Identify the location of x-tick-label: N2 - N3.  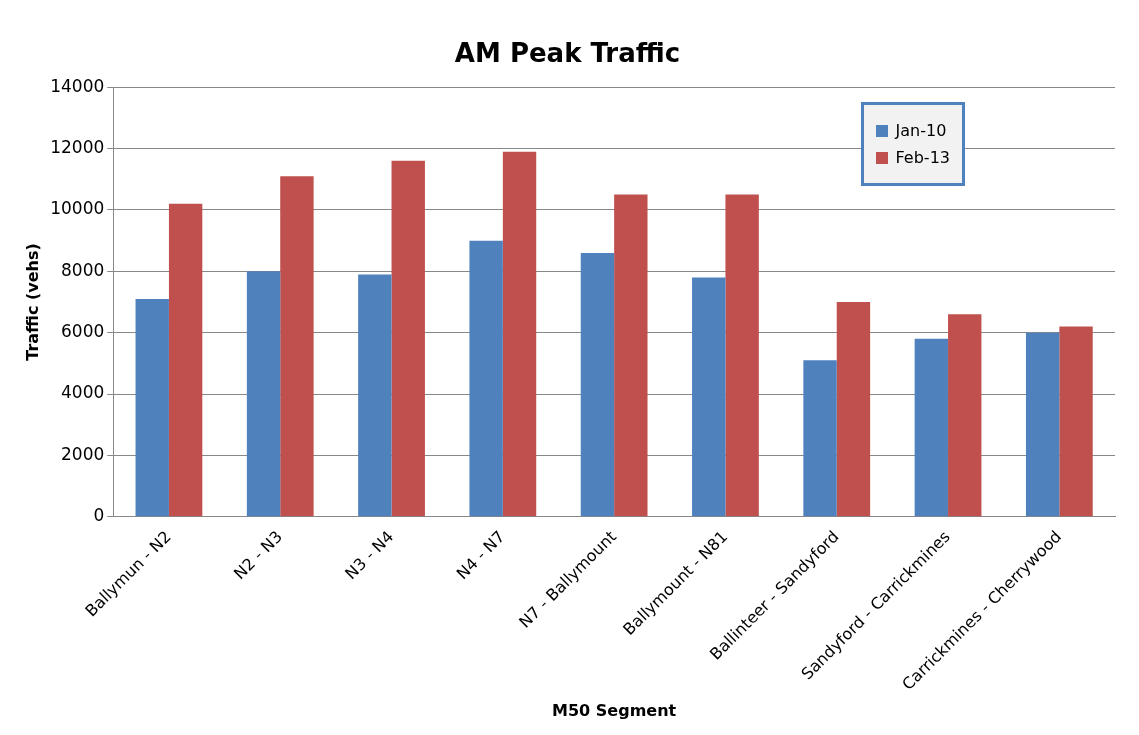
(257, 554).